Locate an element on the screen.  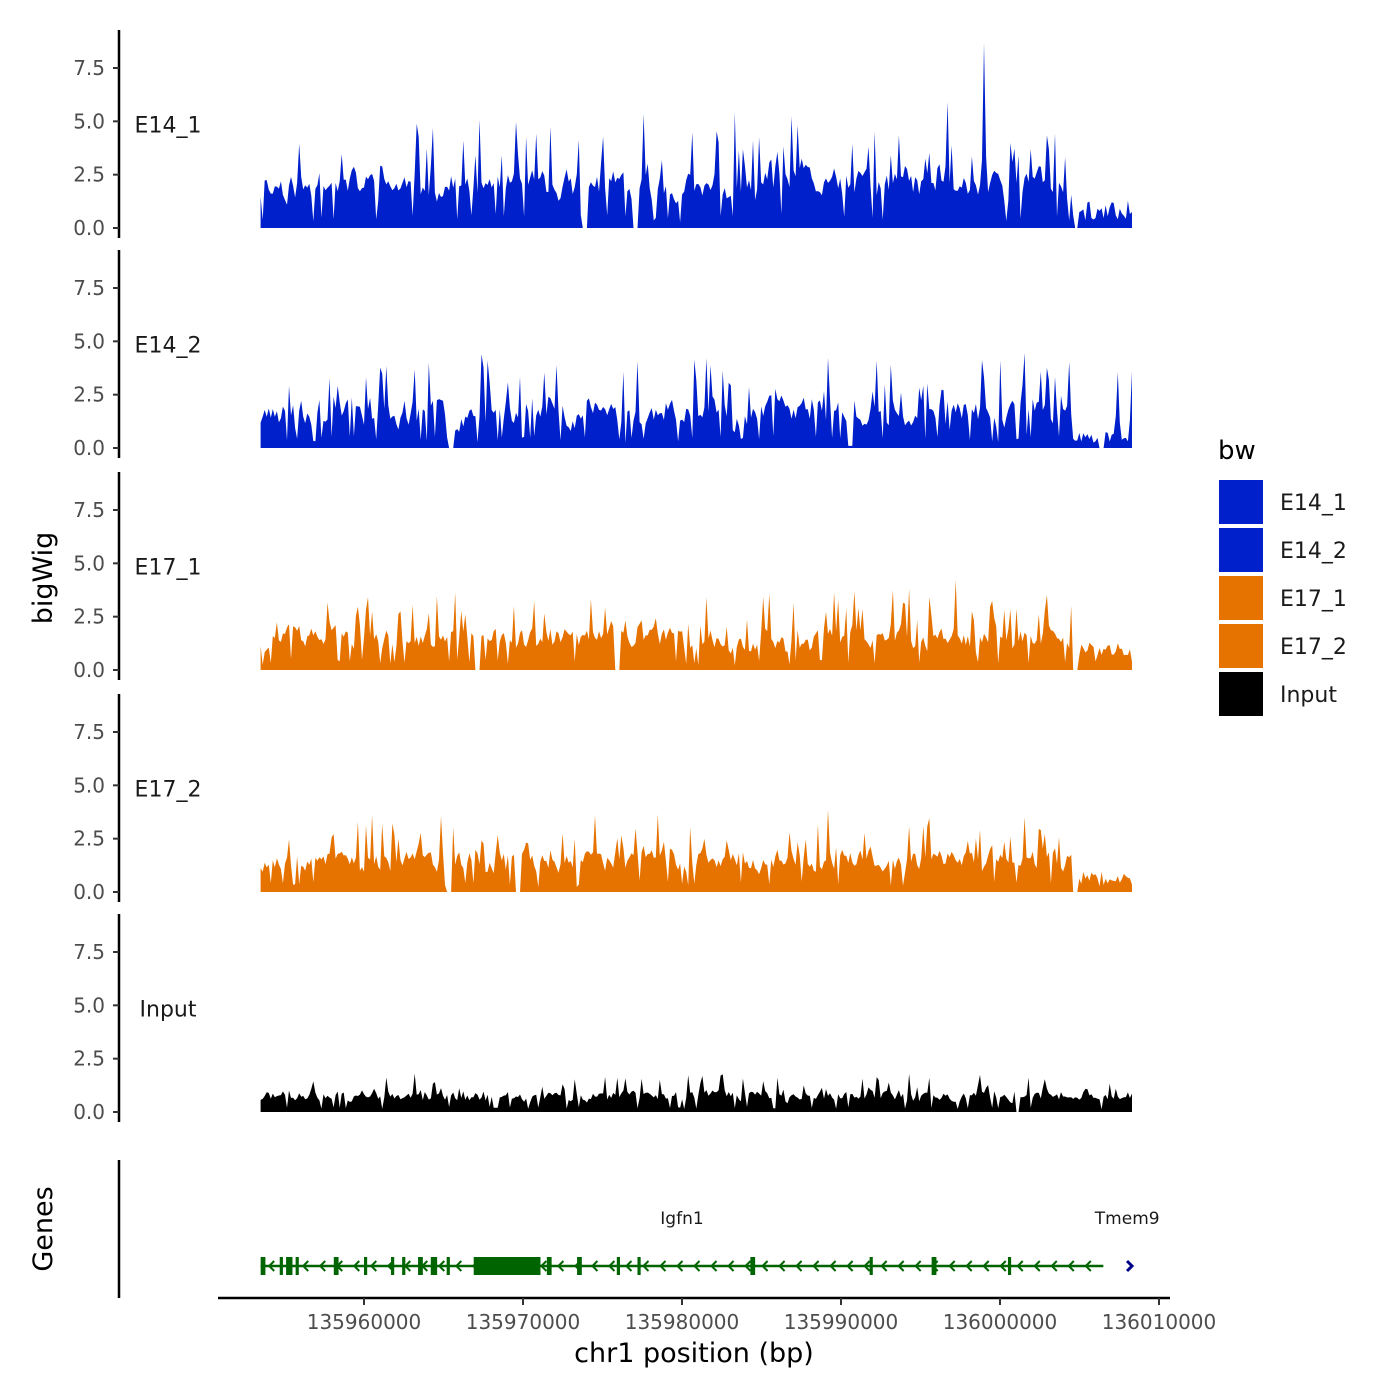
track-e14-2: 0.0 2.5 5.0 7.5 E14_2 is located at coordinates (603, 355).